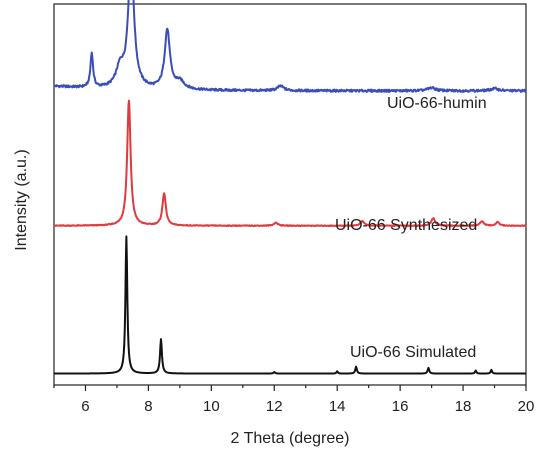 Image resolution: width=536 pixels, height=452 pixels. What do you see at coordinates (463, 406) in the screenshot?
I see `x-tick-label: 18` at bounding box center [463, 406].